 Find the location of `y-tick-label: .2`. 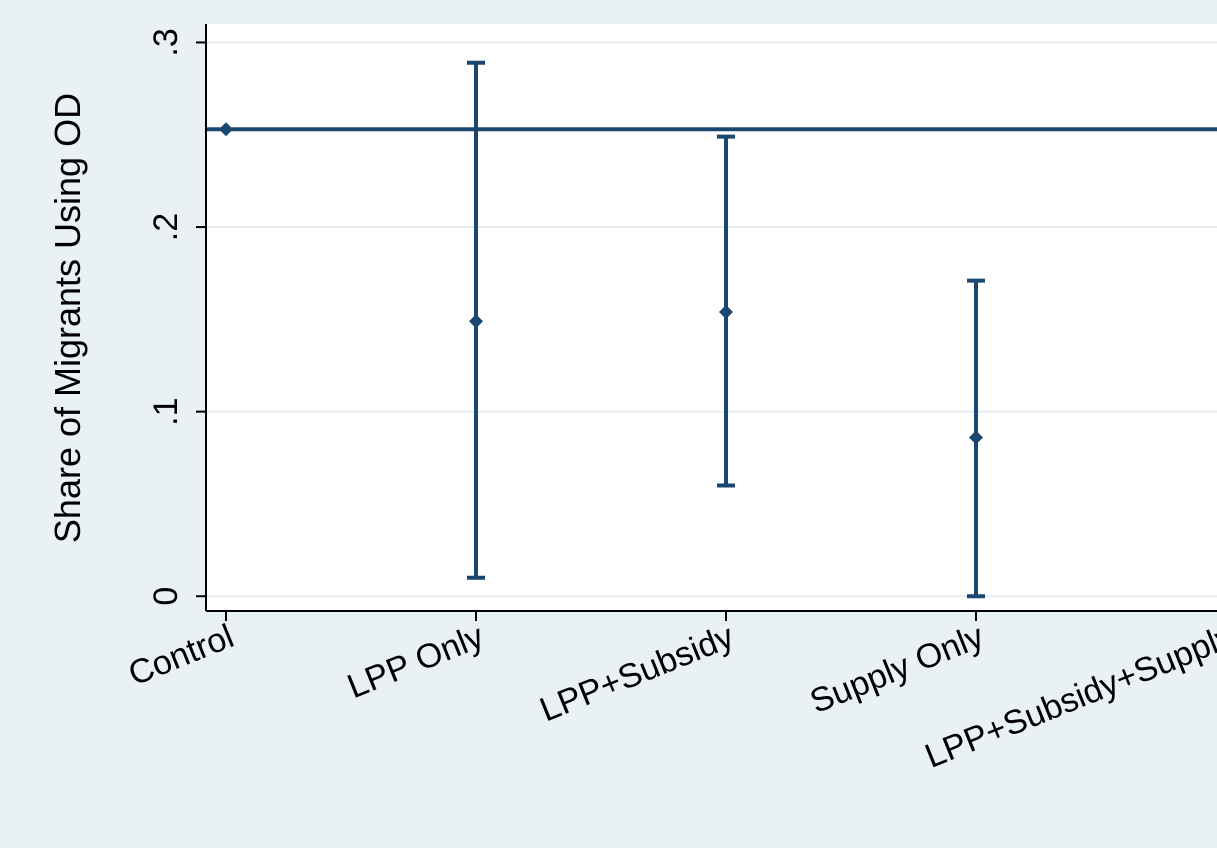

y-tick-label: .2 is located at coordinates (166, 227).